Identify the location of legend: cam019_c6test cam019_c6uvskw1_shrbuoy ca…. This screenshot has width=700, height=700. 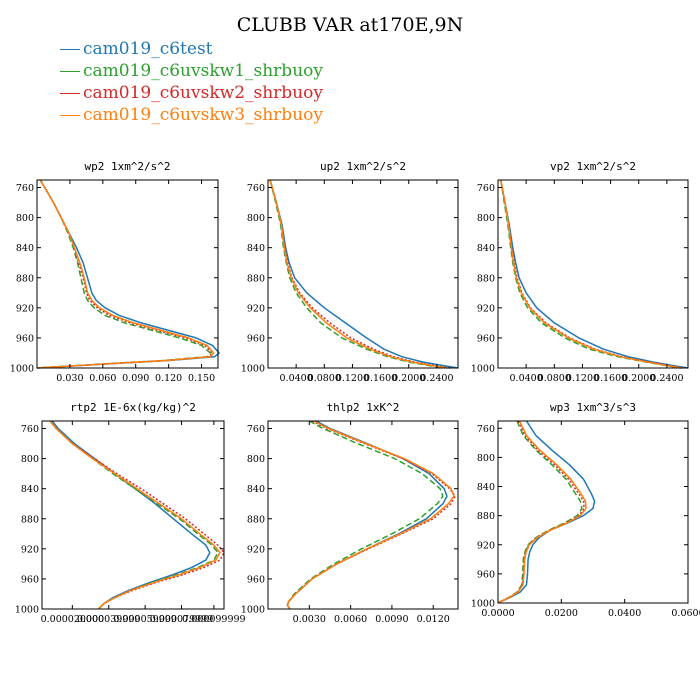
(191, 82).